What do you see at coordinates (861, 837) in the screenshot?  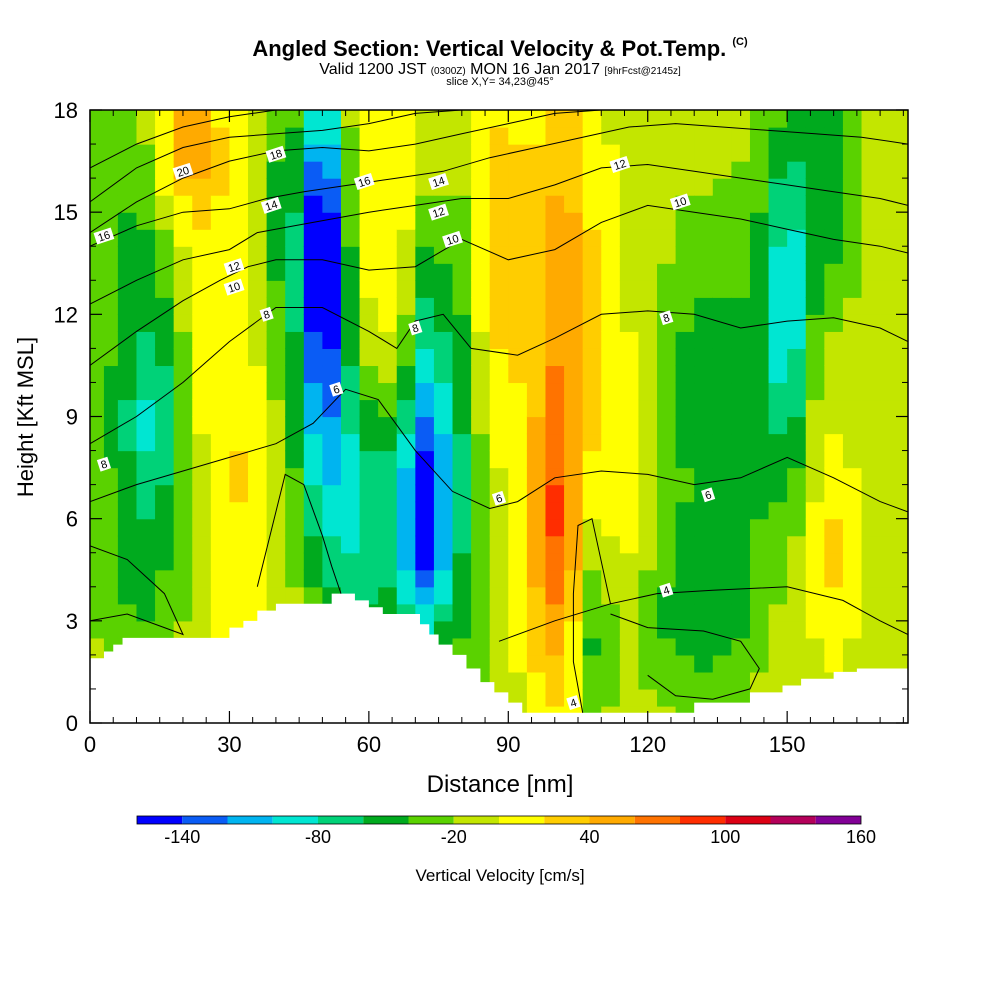 I see `colorbar-tick-label: 160` at bounding box center [861, 837].